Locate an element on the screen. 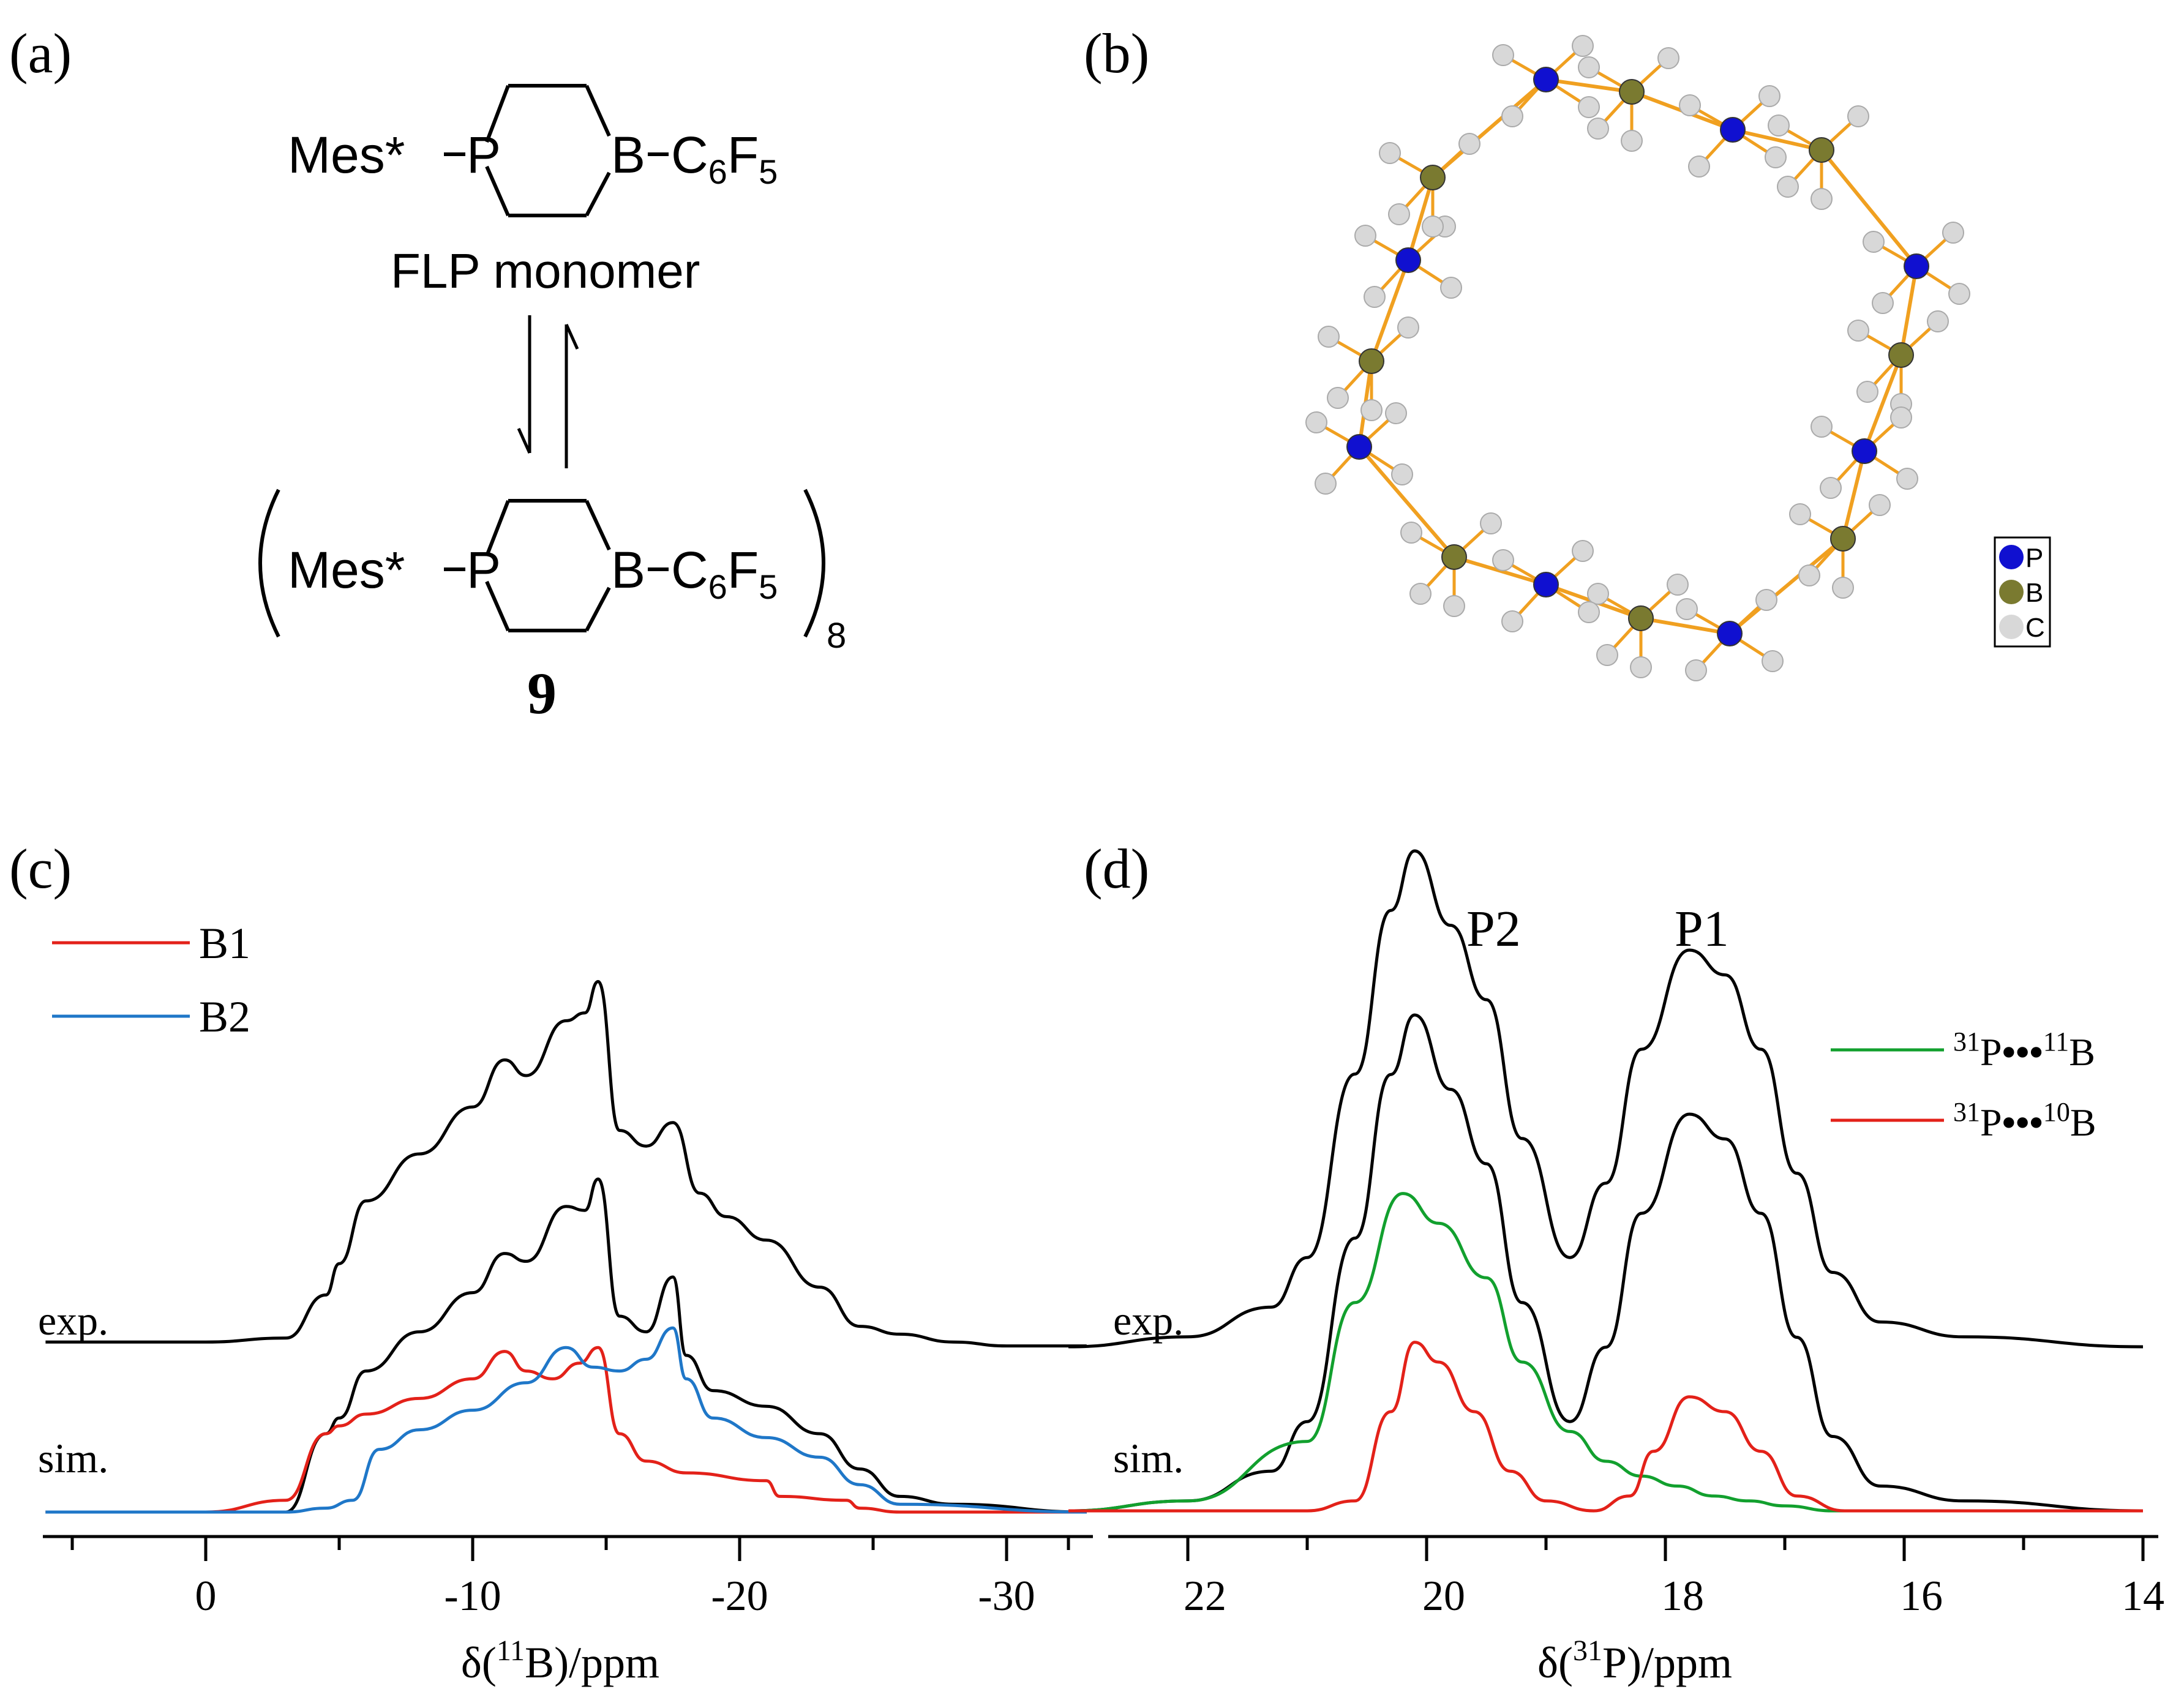 Image resolution: width=2184 pixels, height=1700 pixels. legend-b1-label: B1 is located at coordinates (225, 943).